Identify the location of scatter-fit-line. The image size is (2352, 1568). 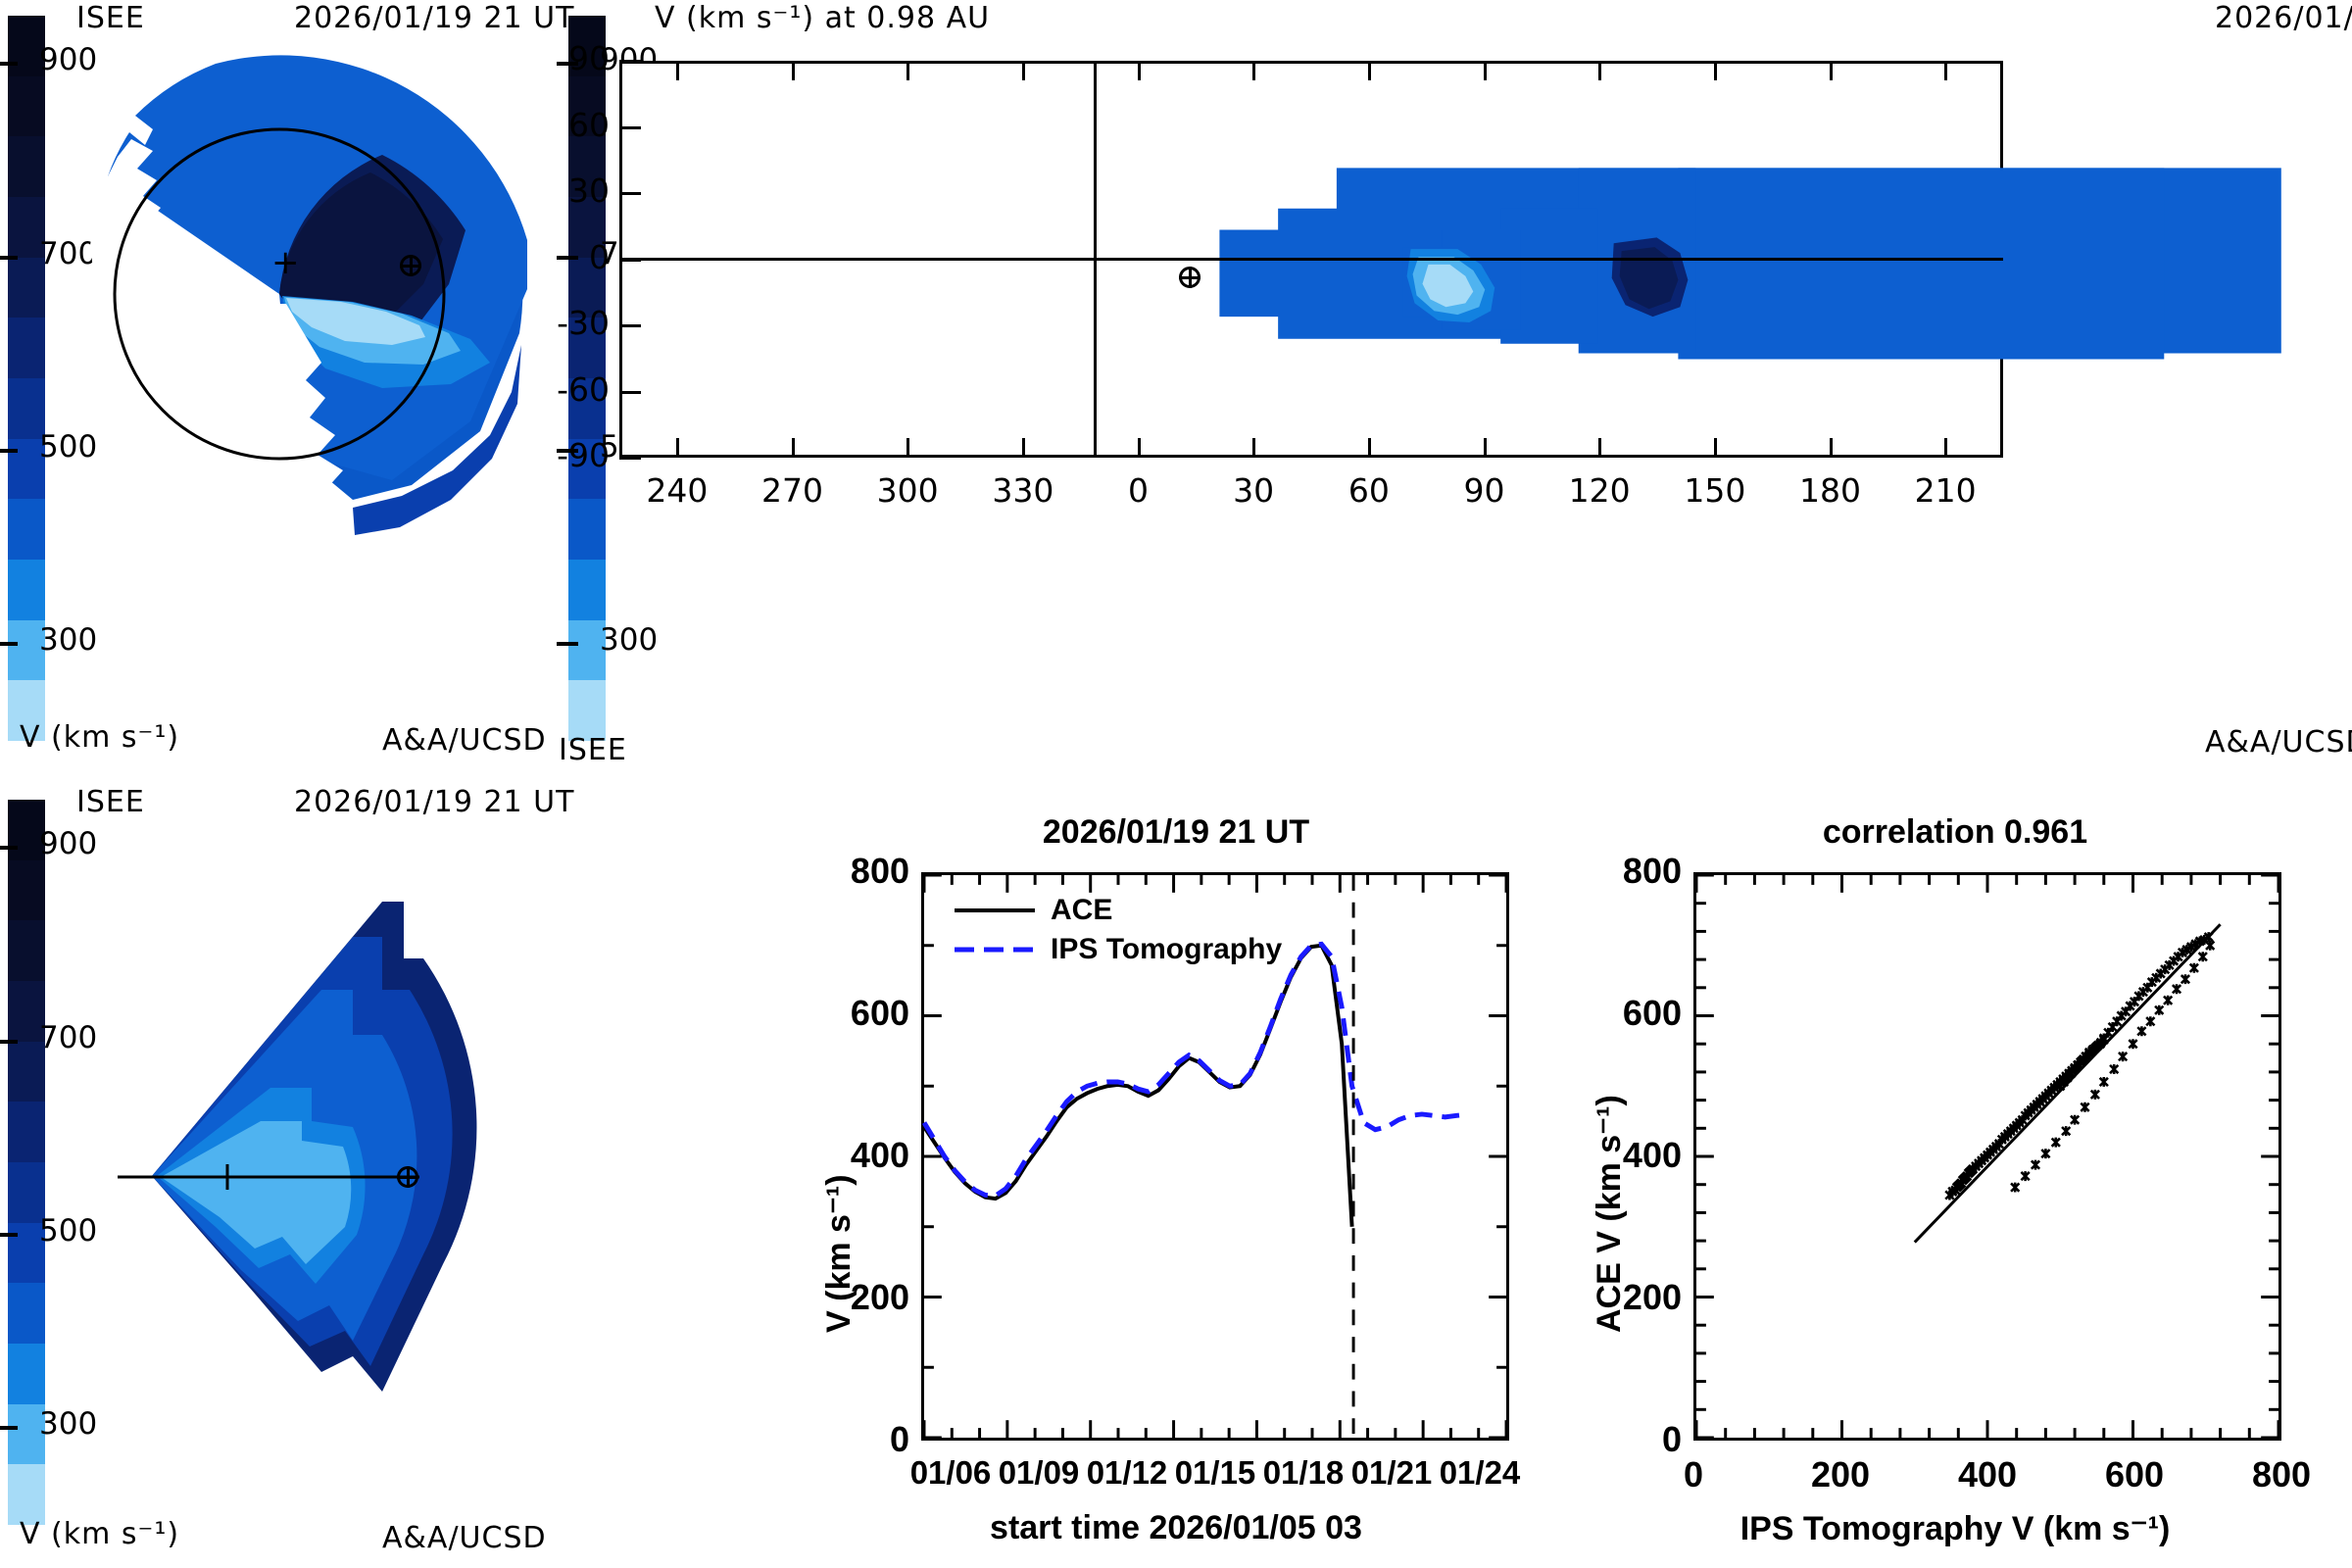
(2067, 1083).